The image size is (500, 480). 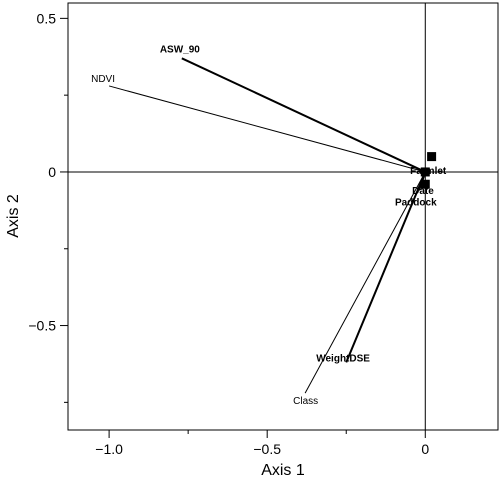 I want to click on x-tick-label: −1.0, so click(x=109, y=449).